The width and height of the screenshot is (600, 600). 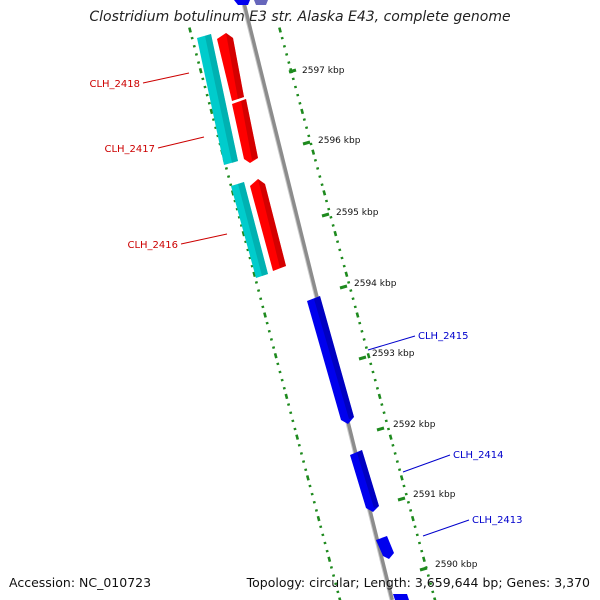 What do you see at coordinates (129, 149) in the screenshot?
I see `gene-label-CLH_2417: CLH_2417` at bounding box center [129, 149].